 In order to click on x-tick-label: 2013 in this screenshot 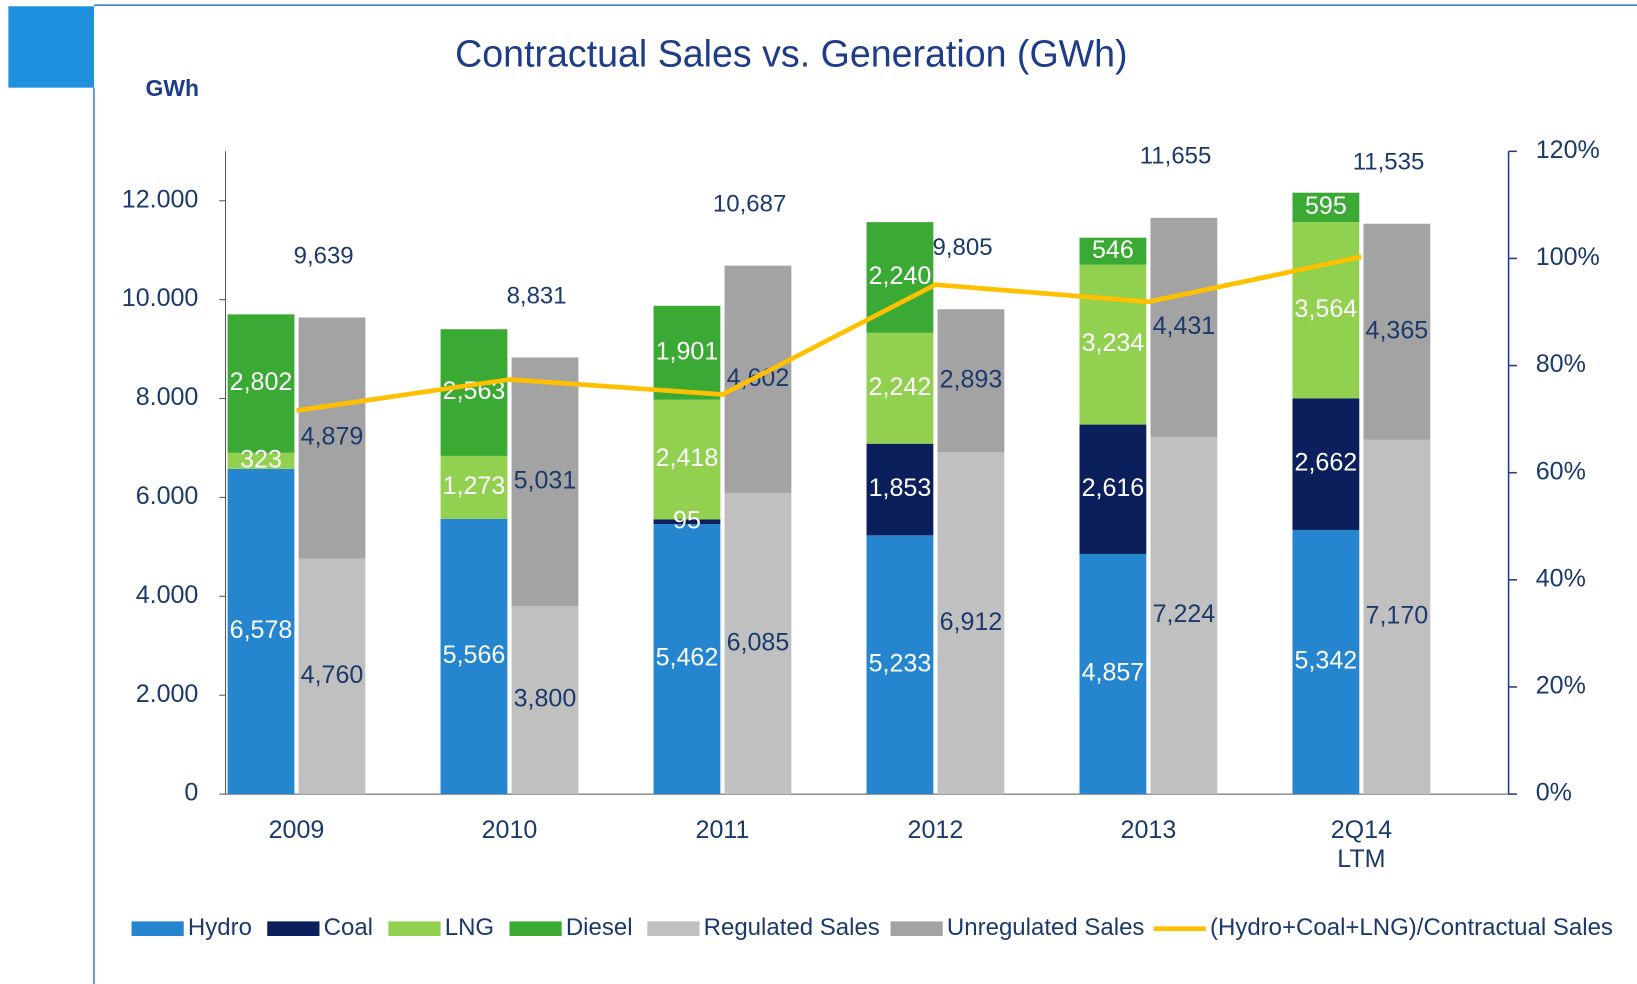, I will do `click(1148, 830)`.